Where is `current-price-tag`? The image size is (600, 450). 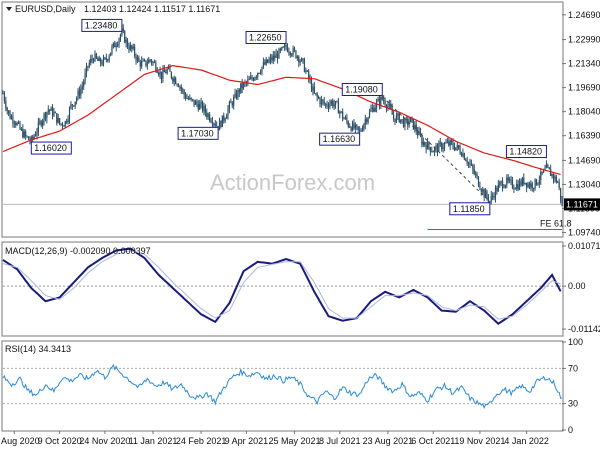 current-price-tag is located at coordinates (582, 204).